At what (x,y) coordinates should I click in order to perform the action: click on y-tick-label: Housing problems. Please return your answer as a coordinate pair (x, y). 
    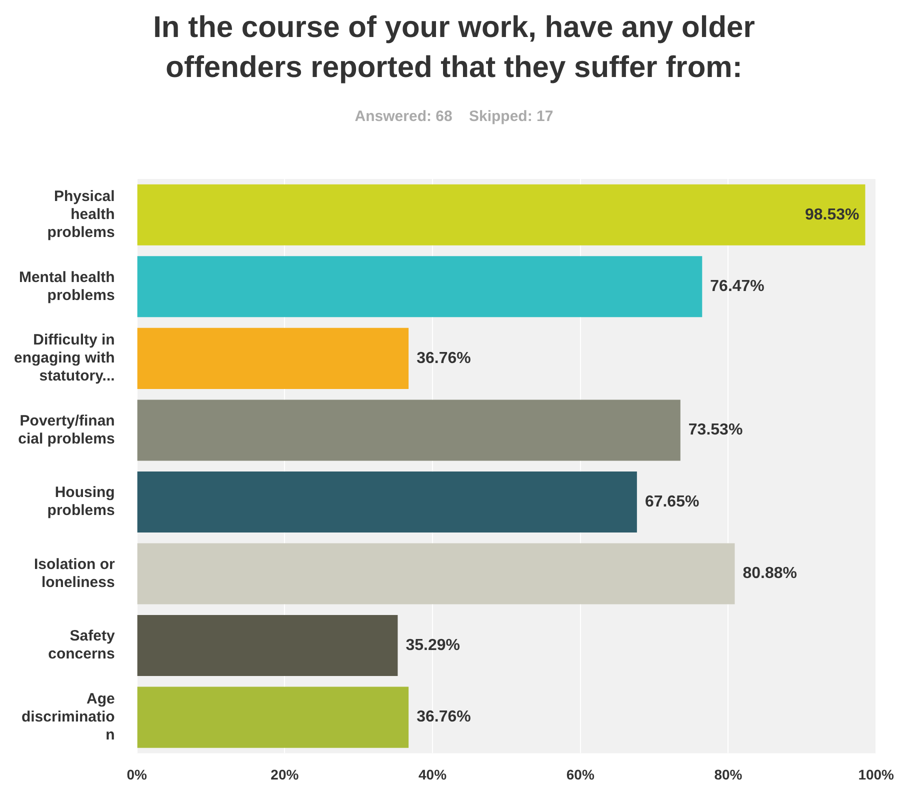
    Looking at the image, I should click on (81, 502).